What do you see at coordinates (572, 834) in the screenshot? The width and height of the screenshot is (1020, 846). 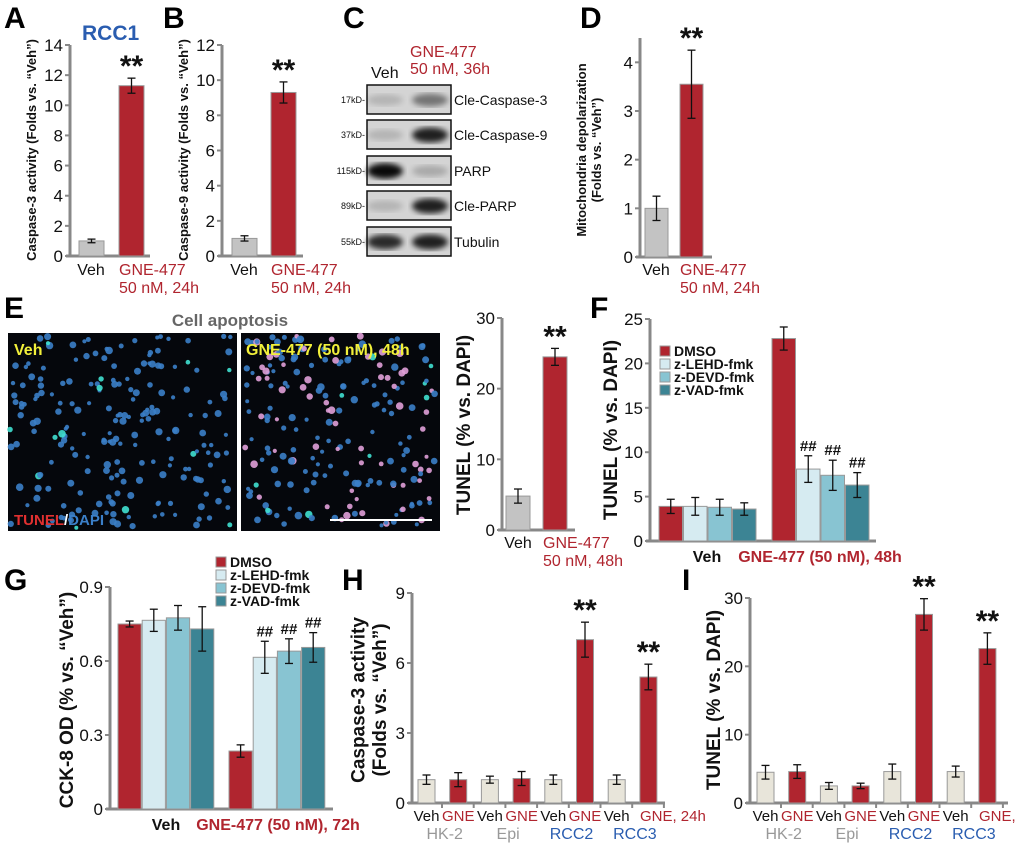 I see `group-label: RCC2` at bounding box center [572, 834].